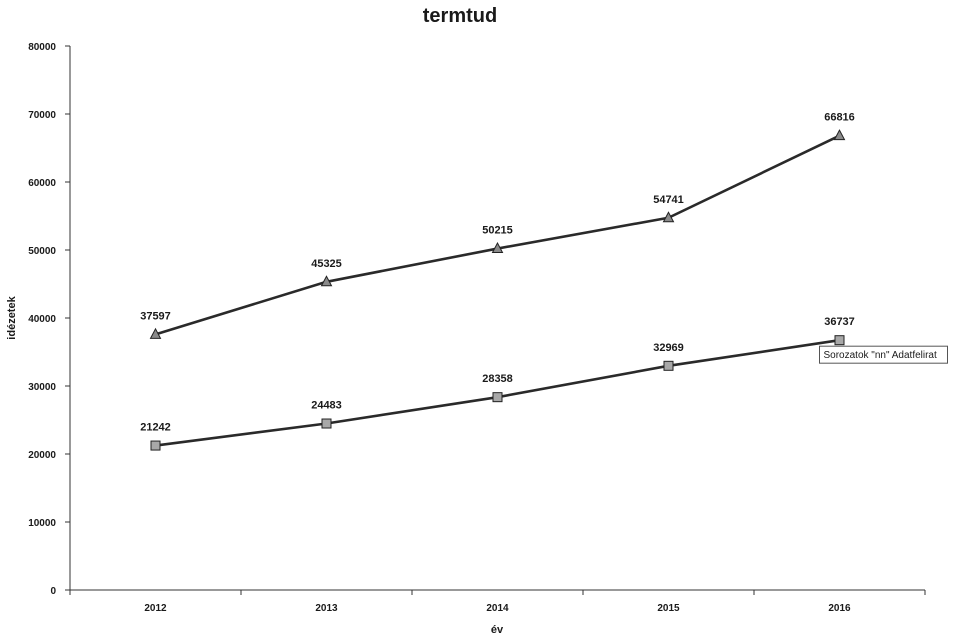  I want to click on x-tick-label: 2014, so click(497, 608).